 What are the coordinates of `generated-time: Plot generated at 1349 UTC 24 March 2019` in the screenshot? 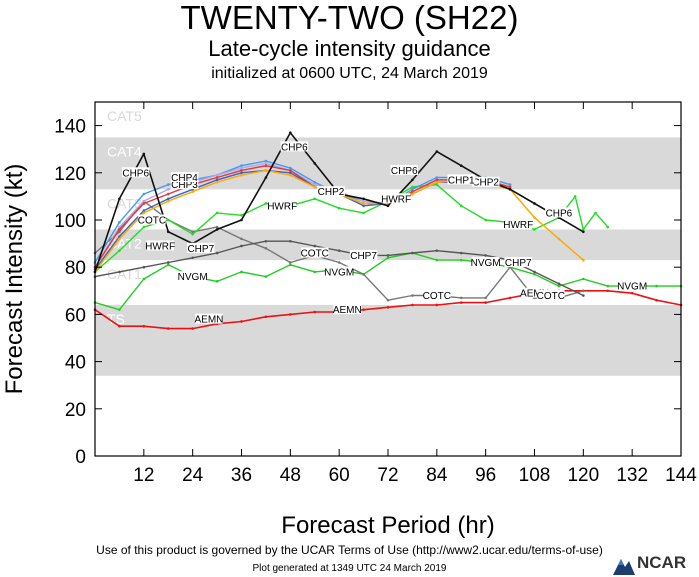 It's located at (349, 568).